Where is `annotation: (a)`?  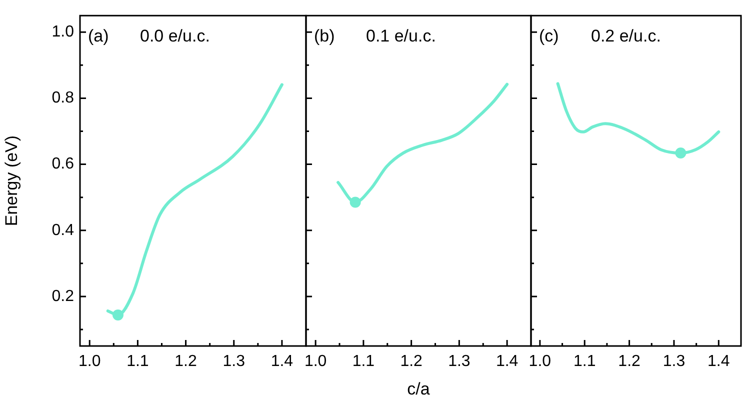 annotation: (a) is located at coordinates (98, 36).